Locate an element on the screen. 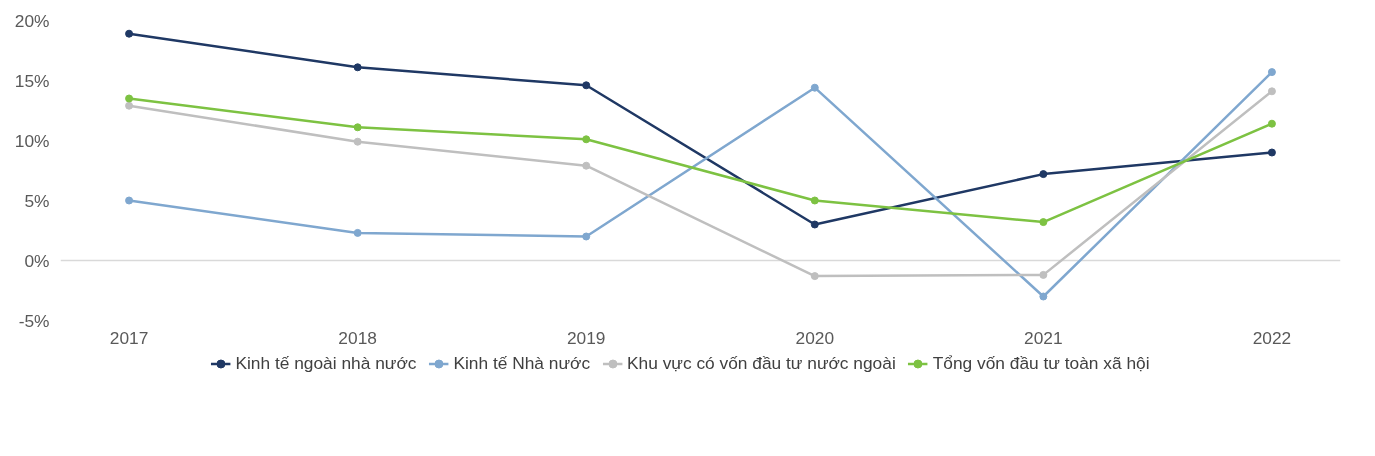 The height and width of the screenshot is (456, 1375). y-tick-label: 10% is located at coordinates (32, 140).